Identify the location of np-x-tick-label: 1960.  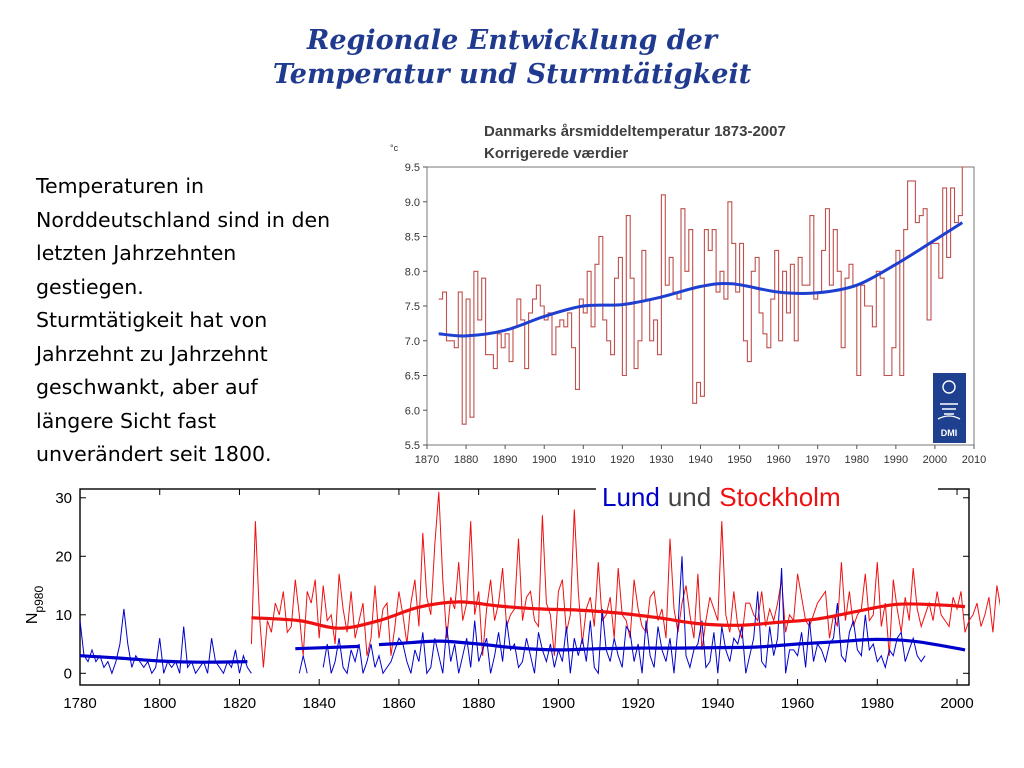
(797, 703).